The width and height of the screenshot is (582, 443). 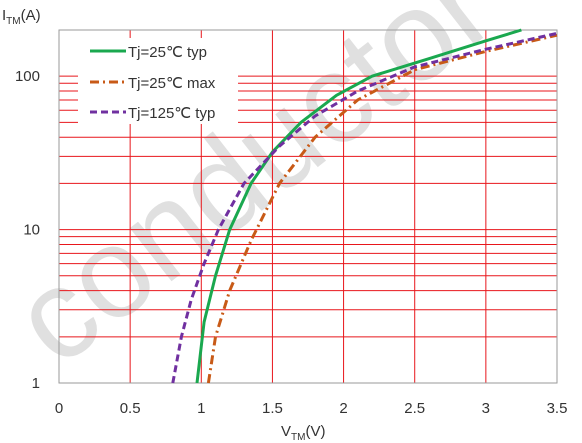 I want to click on x-tick-label: 3.5, so click(x=557, y=408).